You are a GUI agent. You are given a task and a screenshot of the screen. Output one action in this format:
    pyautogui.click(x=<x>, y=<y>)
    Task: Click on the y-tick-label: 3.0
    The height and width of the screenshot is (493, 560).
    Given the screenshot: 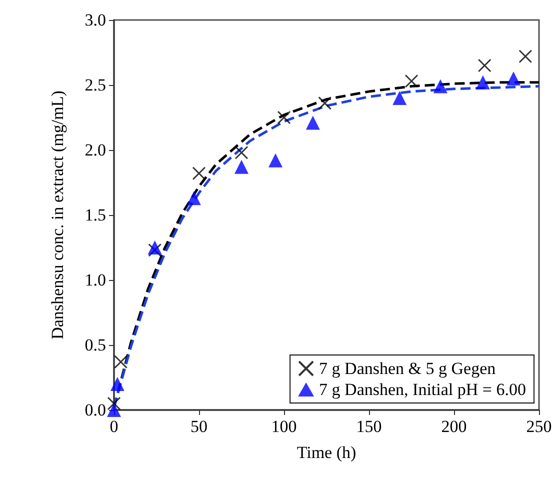 What is the action you would take?
    pyautogui.click(x=95, y=20)
    